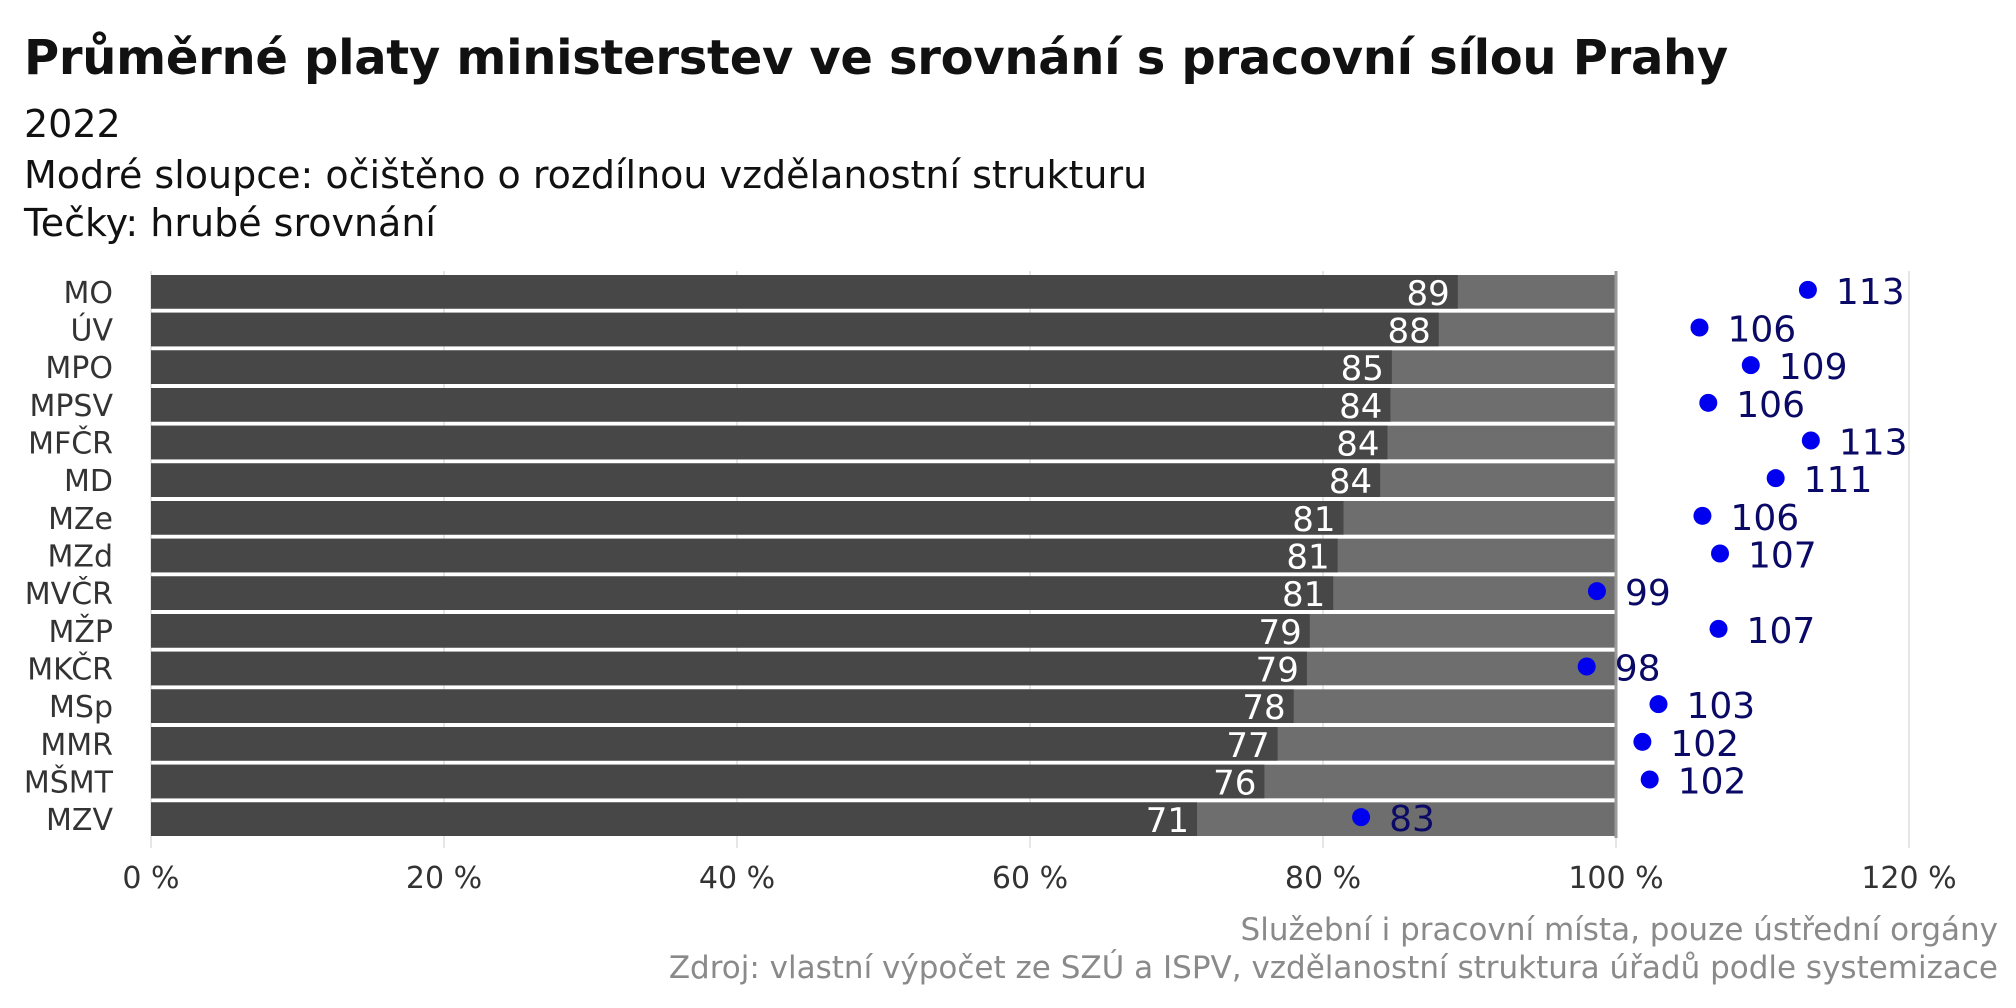 The height and width of the screenshot is (1008, 2016). I want to click on dot-value-label: 99, so click(1648, 593).